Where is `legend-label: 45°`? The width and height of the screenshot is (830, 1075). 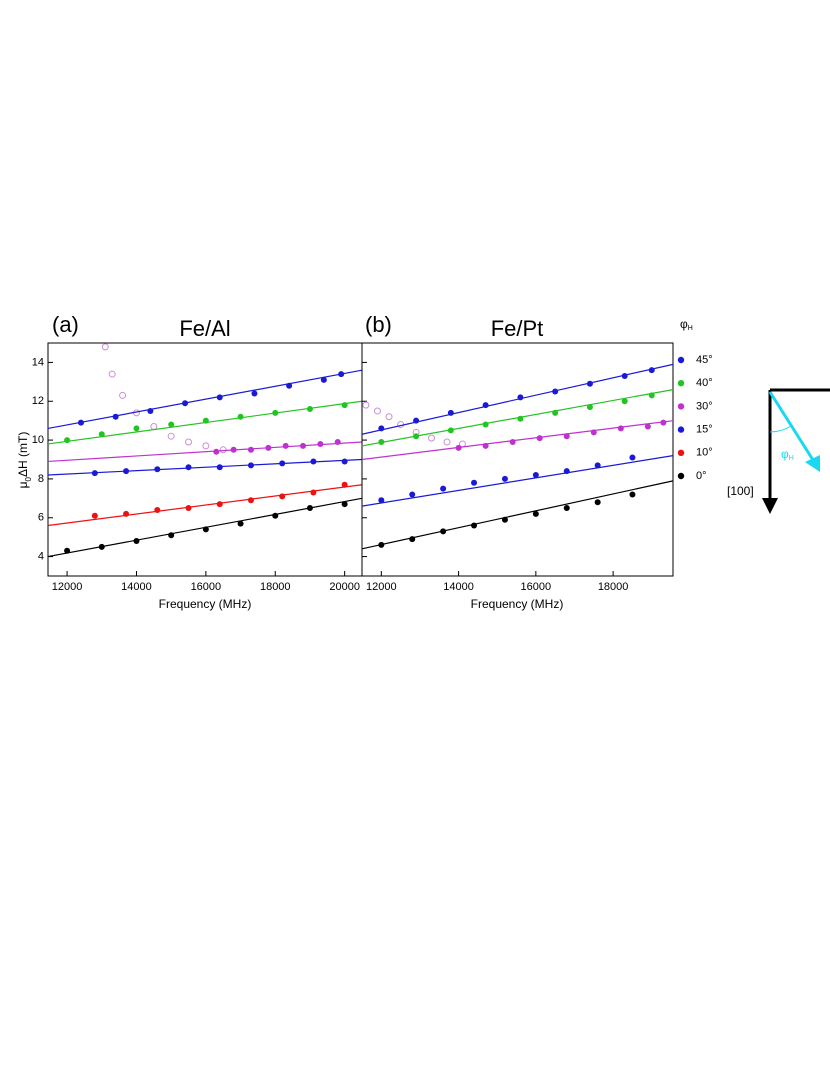 legend-label: 45° is located at coordinates (704, 360).